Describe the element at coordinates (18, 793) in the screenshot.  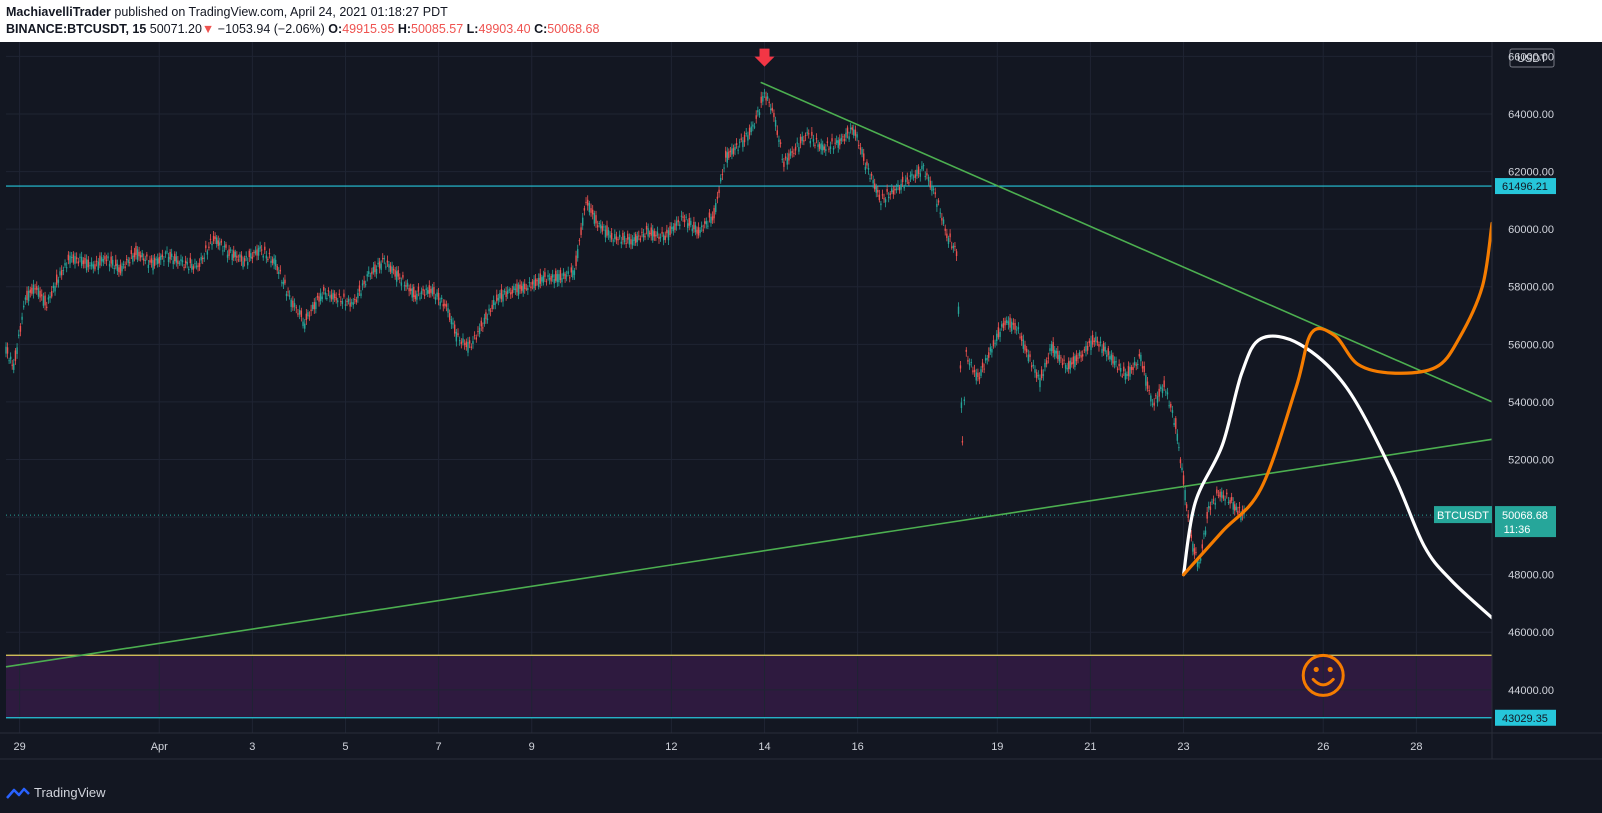
I see `tradingview-logo-icon` at that location.